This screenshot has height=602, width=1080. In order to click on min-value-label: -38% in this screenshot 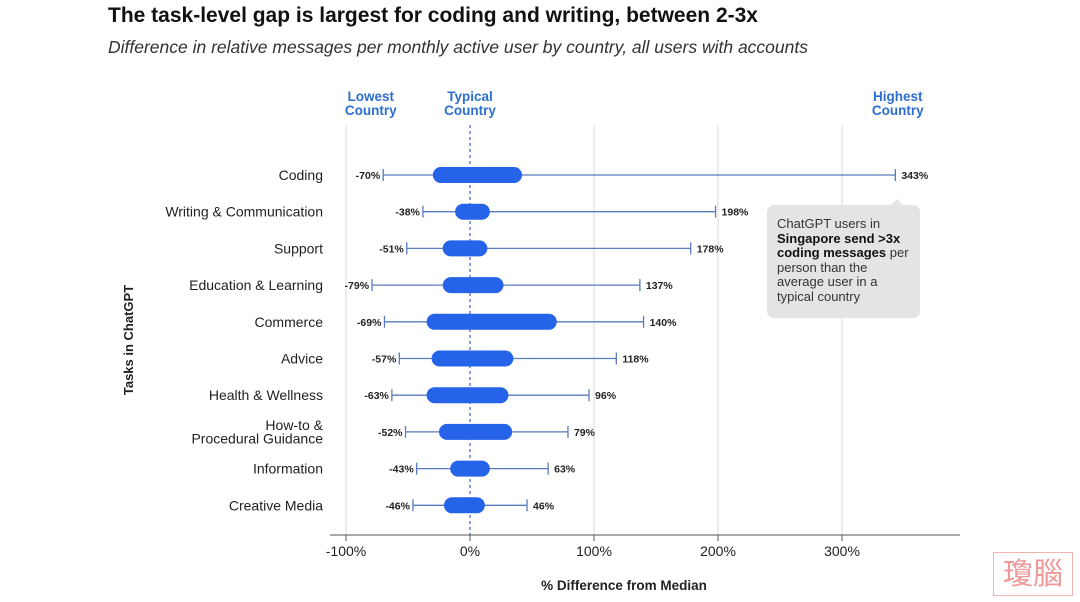, I will do `click(407, 213)`.